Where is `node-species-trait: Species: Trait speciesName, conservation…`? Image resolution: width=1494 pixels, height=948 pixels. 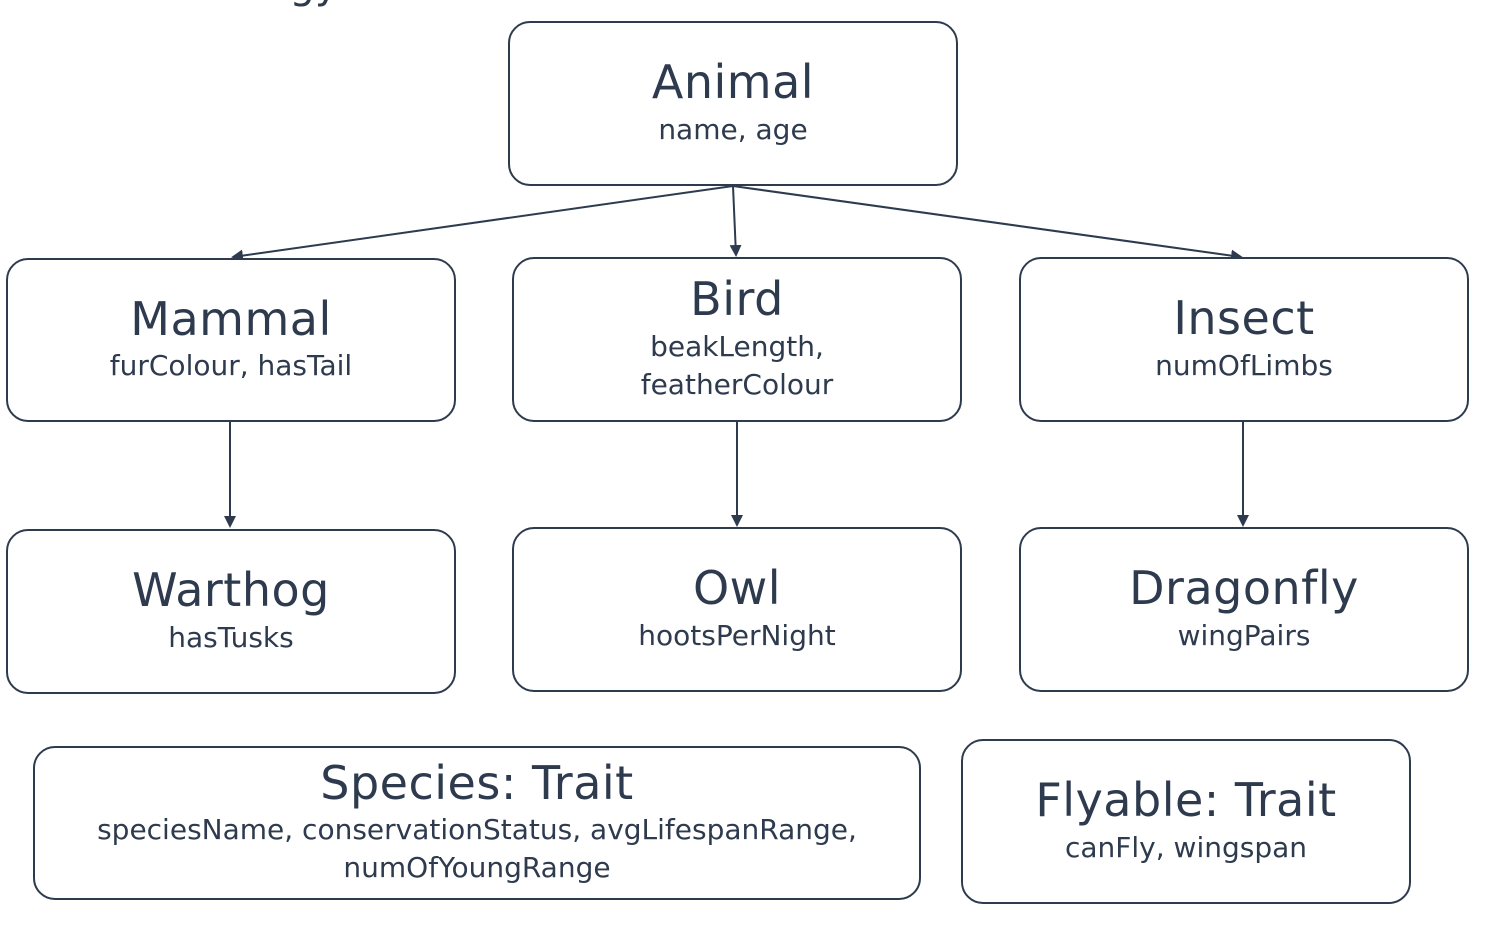 node-species-trait: Species: Trait speciesName, conservation… is located at coordinates (477, 823).